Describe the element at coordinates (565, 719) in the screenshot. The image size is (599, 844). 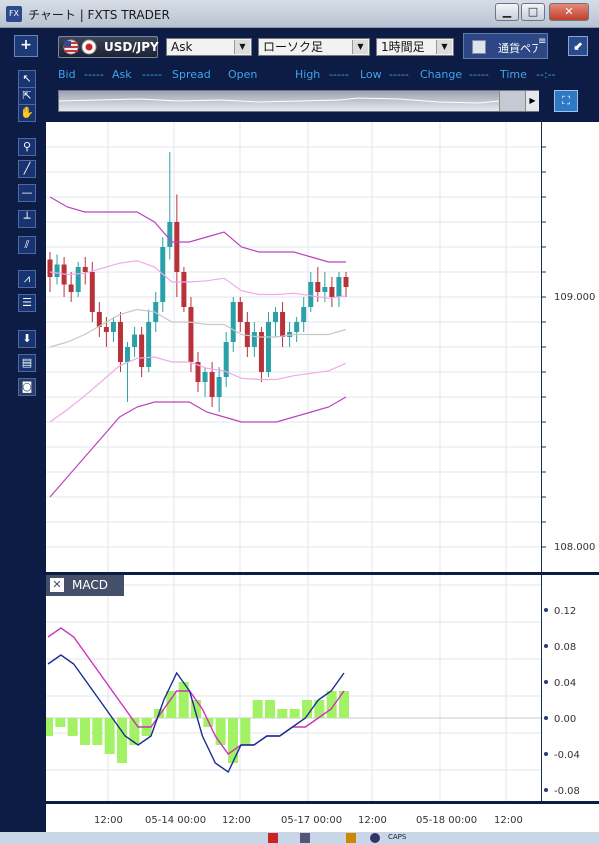
I see `macd-tick-label: 0.00` at that location.